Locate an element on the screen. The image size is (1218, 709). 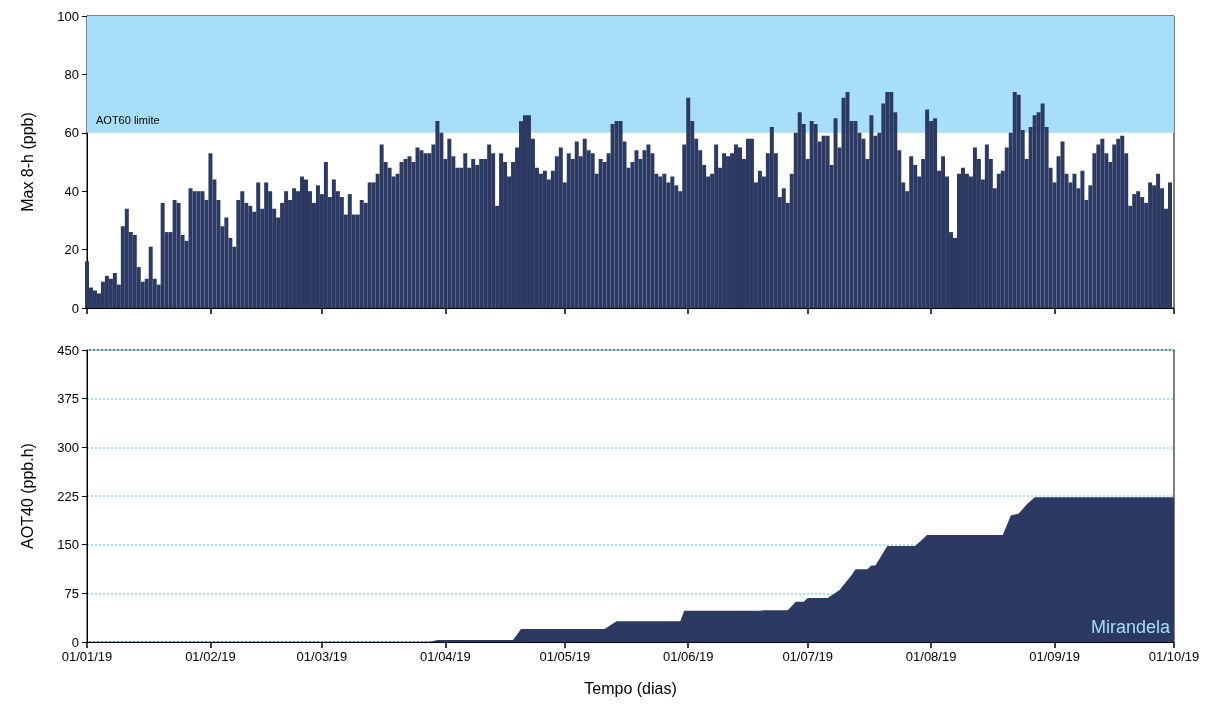
annotation: Mirandela is located at coordinates (1130, 627).